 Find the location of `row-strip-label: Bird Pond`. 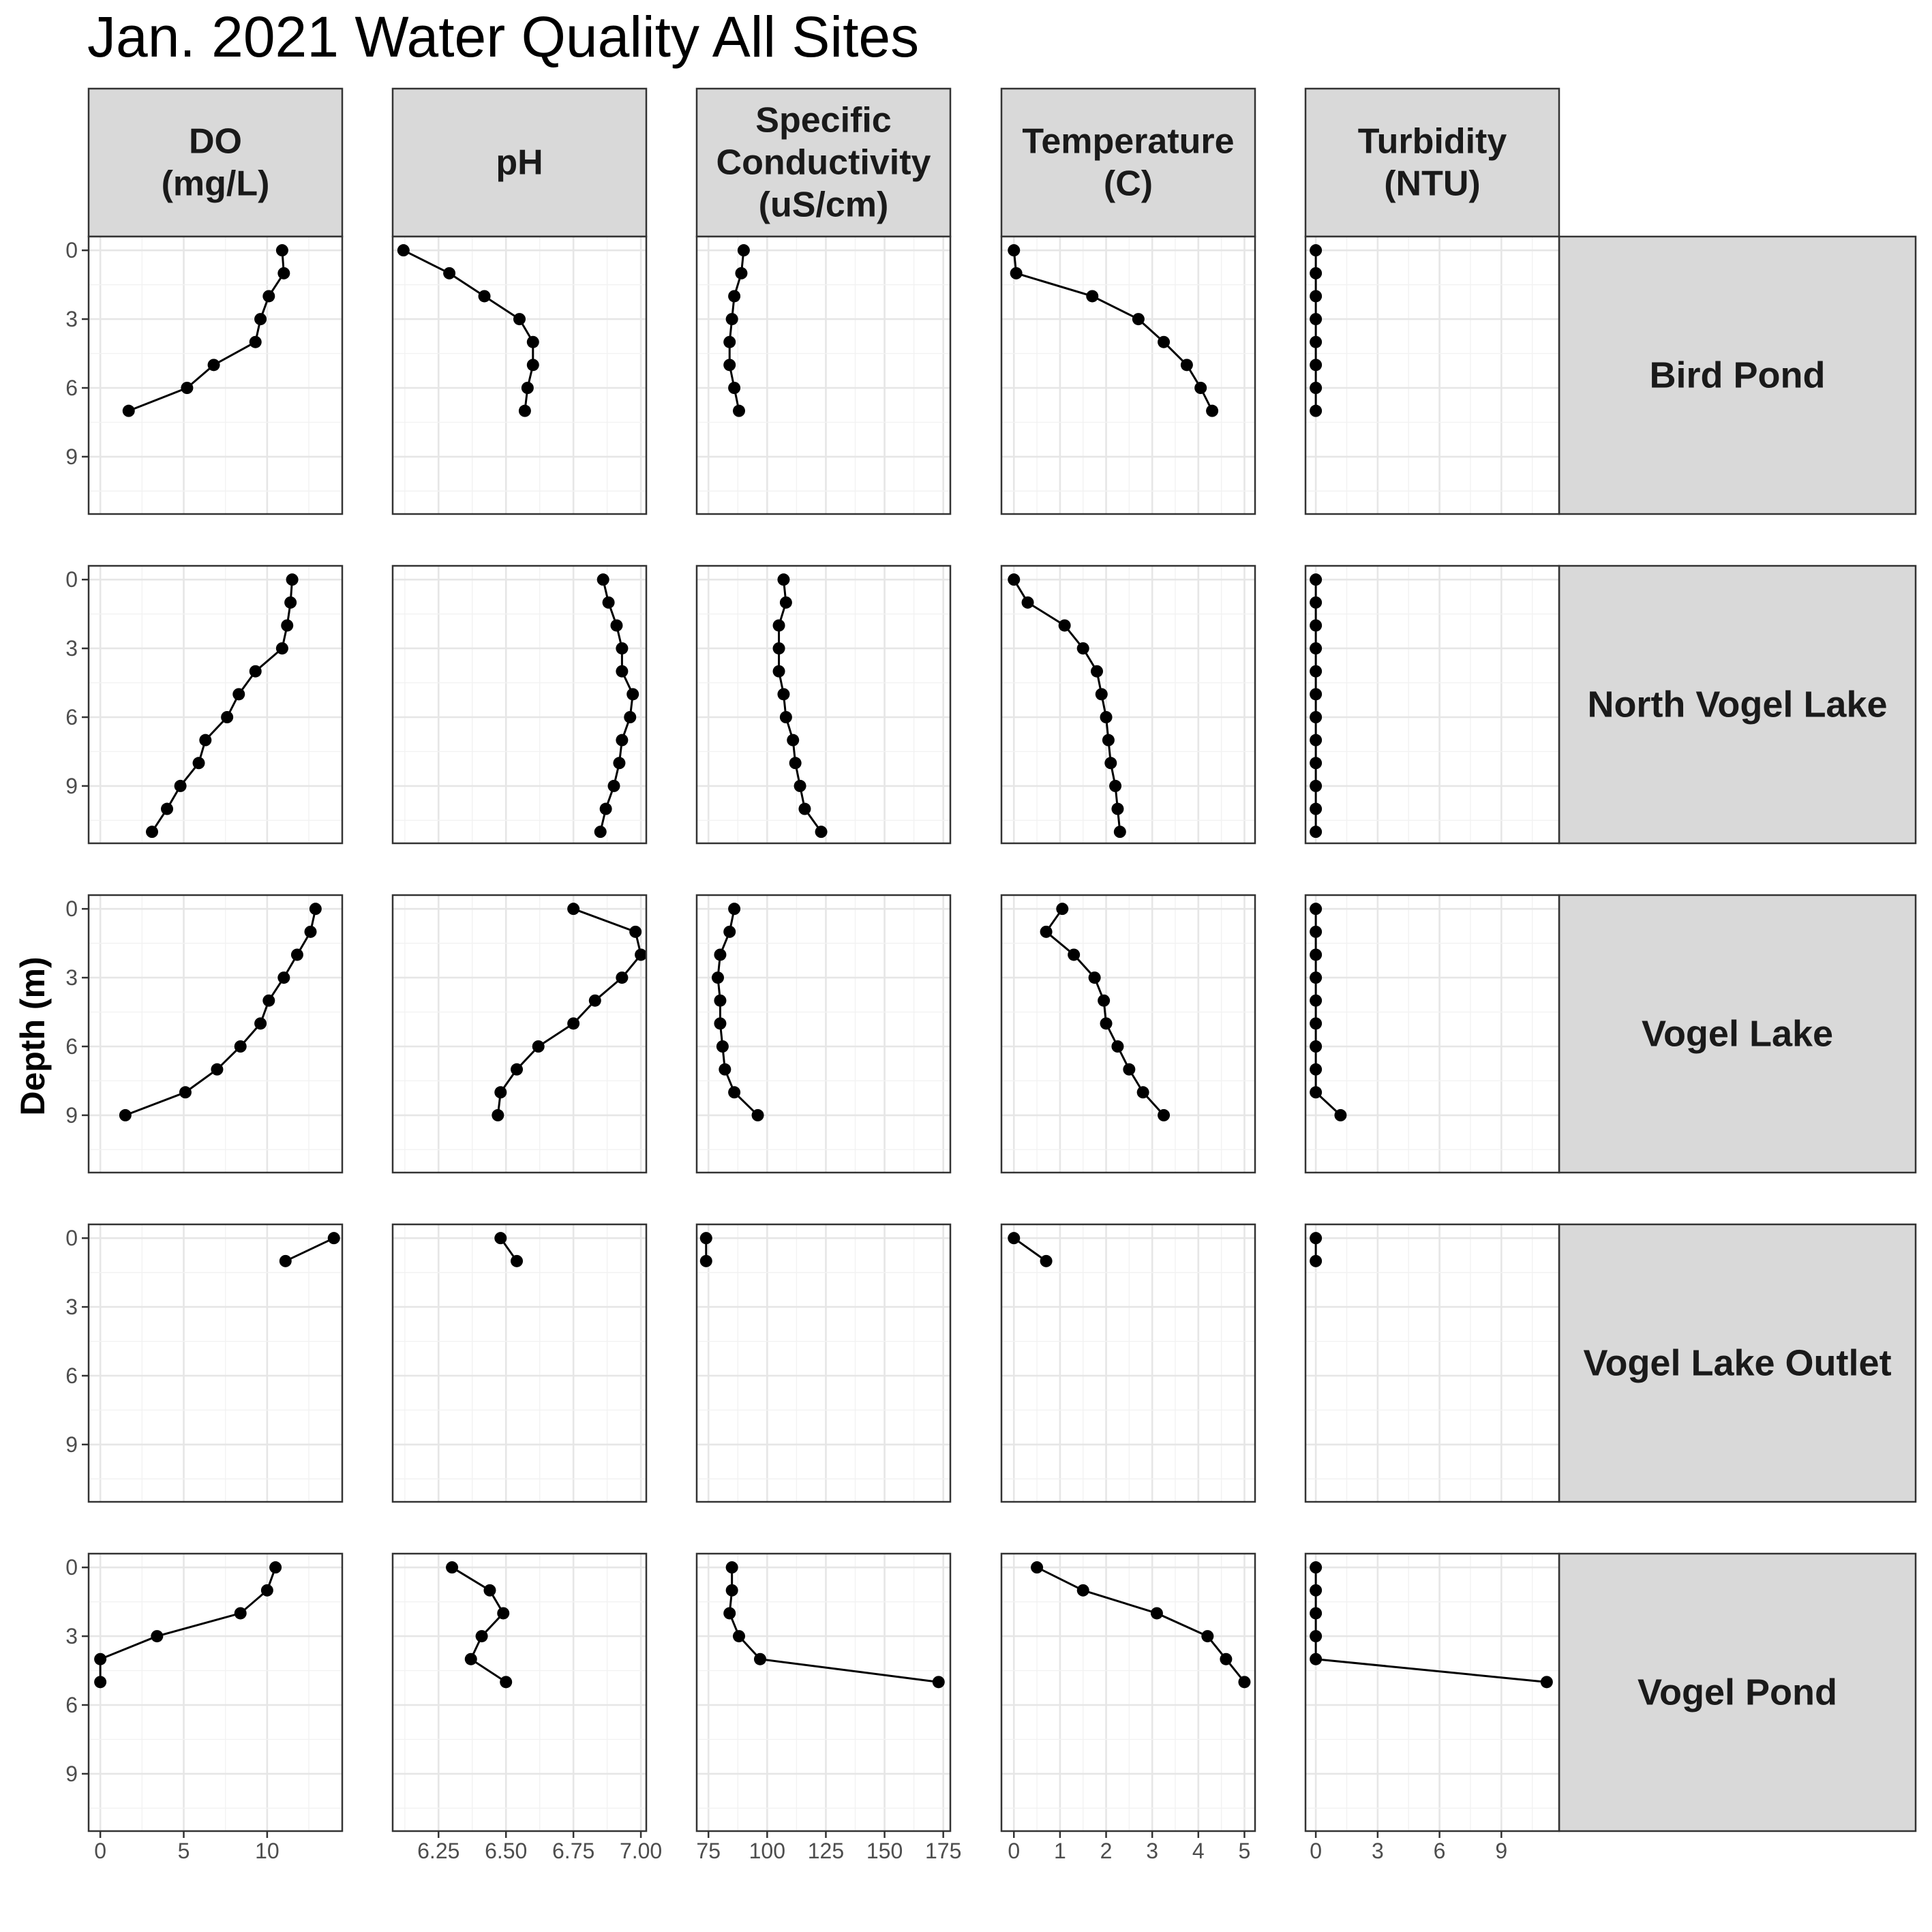

row-strip-label: Bird Pond is located at coordinates (1738, 375).